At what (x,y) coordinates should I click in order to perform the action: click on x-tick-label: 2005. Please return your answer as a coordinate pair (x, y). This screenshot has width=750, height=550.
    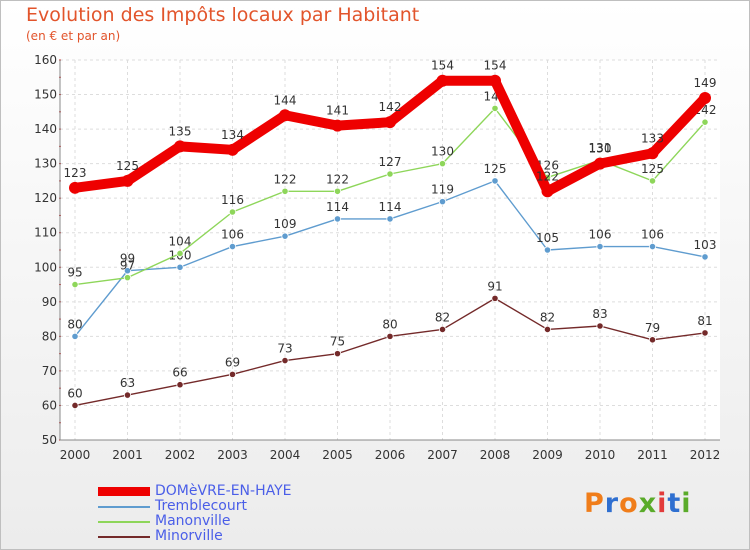
    Looking at the image, I should click on (337, 455).